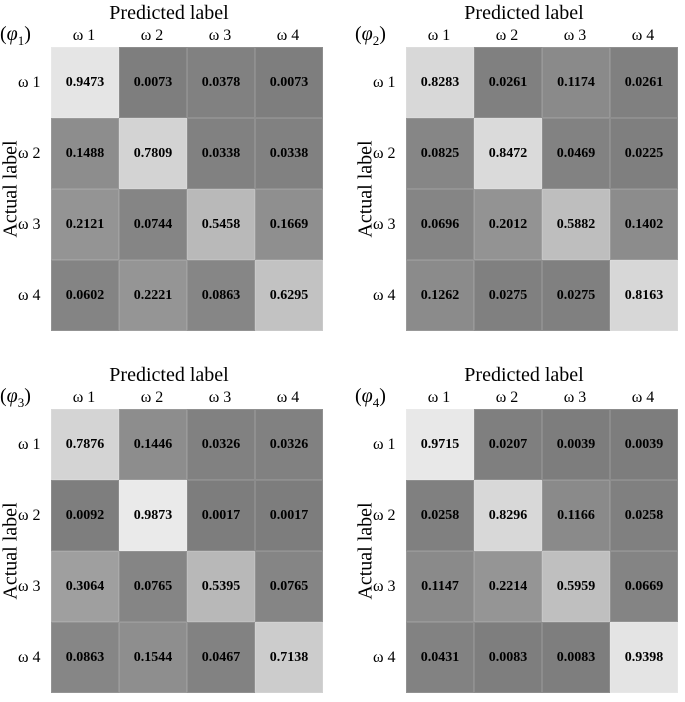 The height and width of the screenshot is (702, 685). What do you see at coordinates (508, 444) in the screenshot?
I see `heatmap-cell: 0.0207` at bounding box center [508, 444].